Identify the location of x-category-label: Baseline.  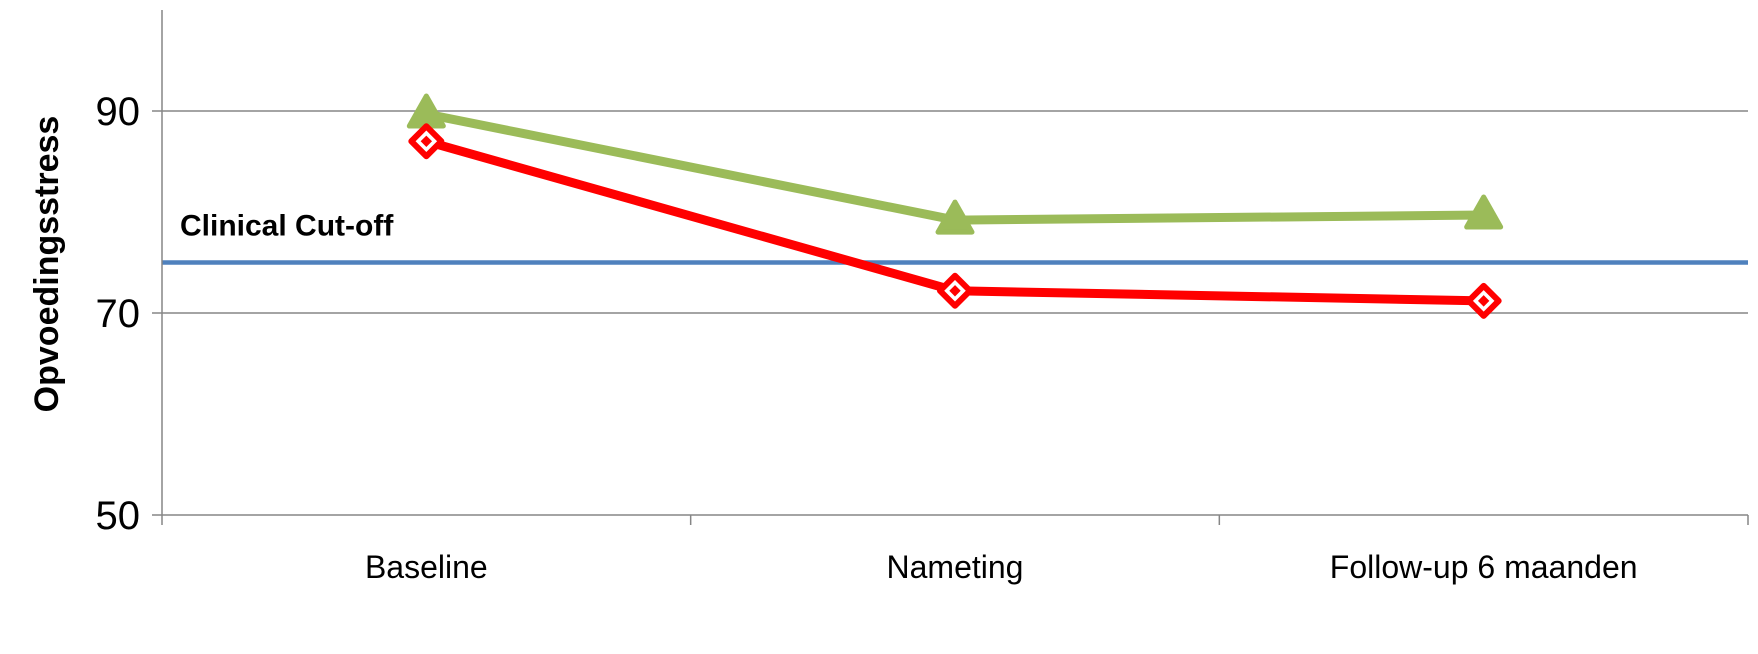
(426, 567).